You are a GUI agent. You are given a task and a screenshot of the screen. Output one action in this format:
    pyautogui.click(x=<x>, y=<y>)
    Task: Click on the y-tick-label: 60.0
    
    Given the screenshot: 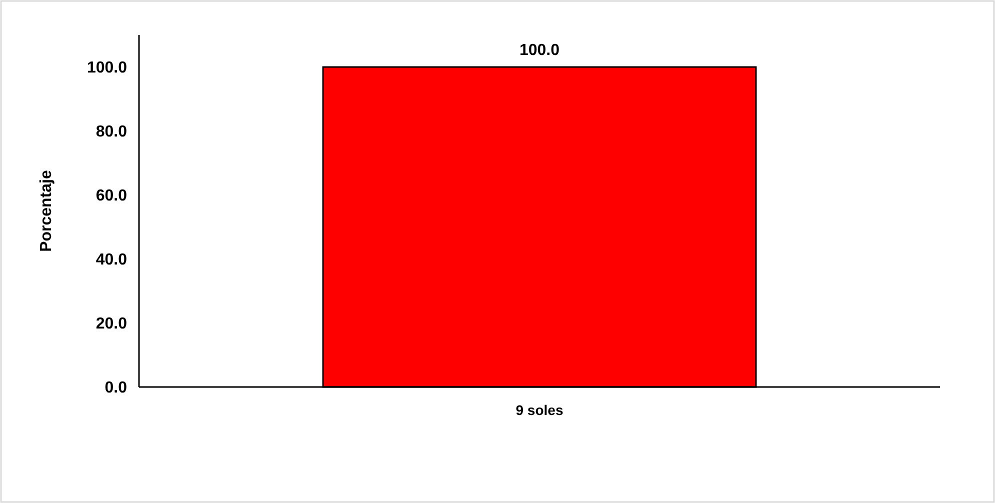 What is the action you would take?
    pyautogui.click(x=112, y=196)
    